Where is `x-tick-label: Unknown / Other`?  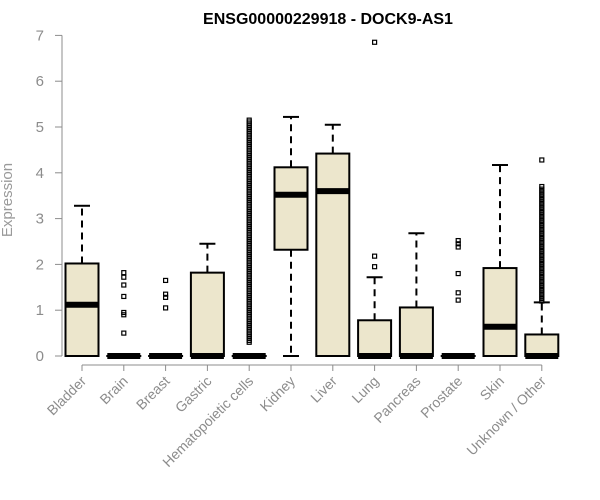
x-tick-label: Unknown / Other is located at coordinates (506, 416).